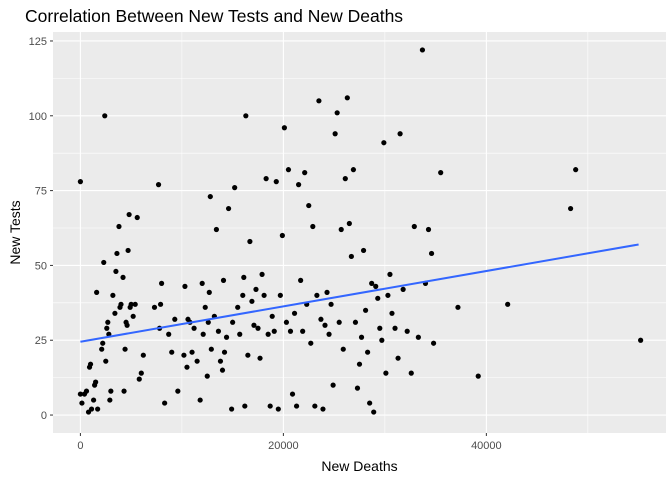 The image size is (672, 480). What do you see at coordinates (41, 229) in the screenshot?
I see `y-axis: 0 25 50 75 100 125` at bounding box center [41, 229].